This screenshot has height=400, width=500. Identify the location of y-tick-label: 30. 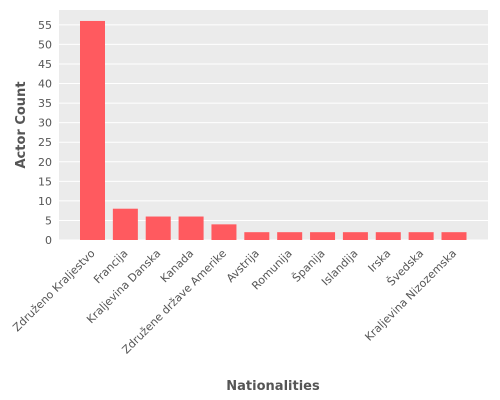
(45, 123).